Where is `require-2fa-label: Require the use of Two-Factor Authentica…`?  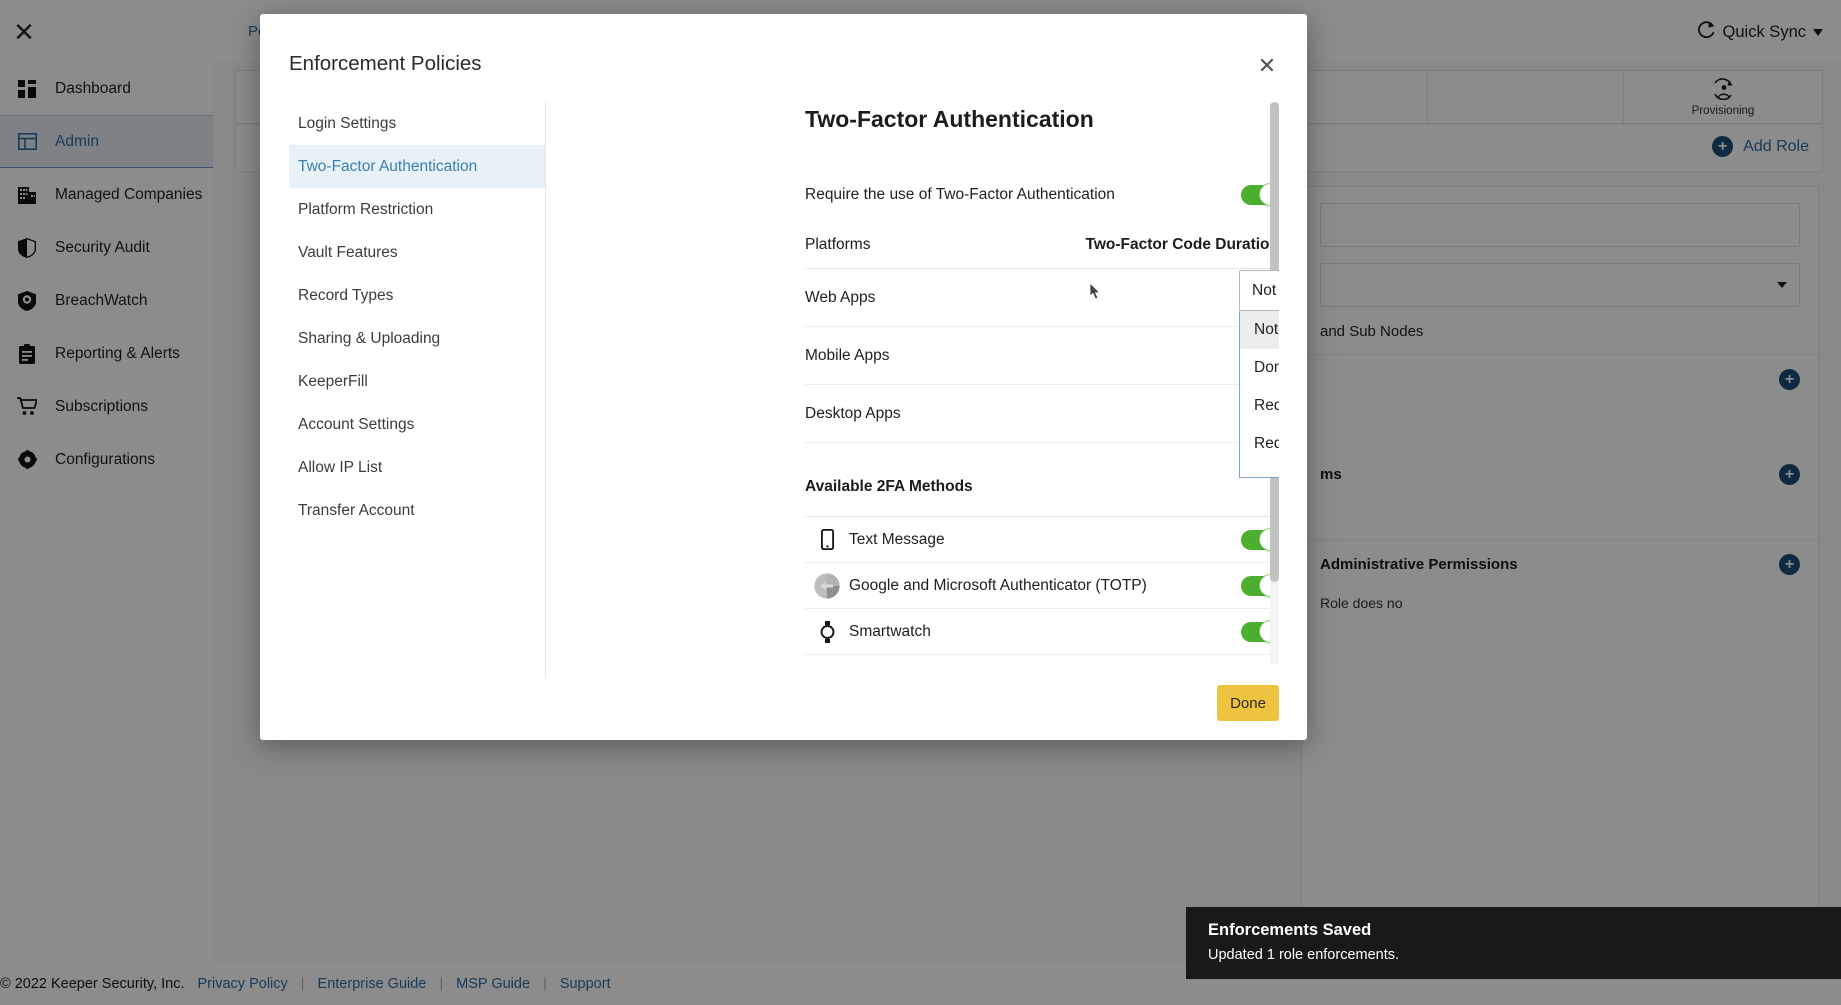 require-2fa-label: Require the use of Two-Factor Authentica… is located at coordinates (960, 194).